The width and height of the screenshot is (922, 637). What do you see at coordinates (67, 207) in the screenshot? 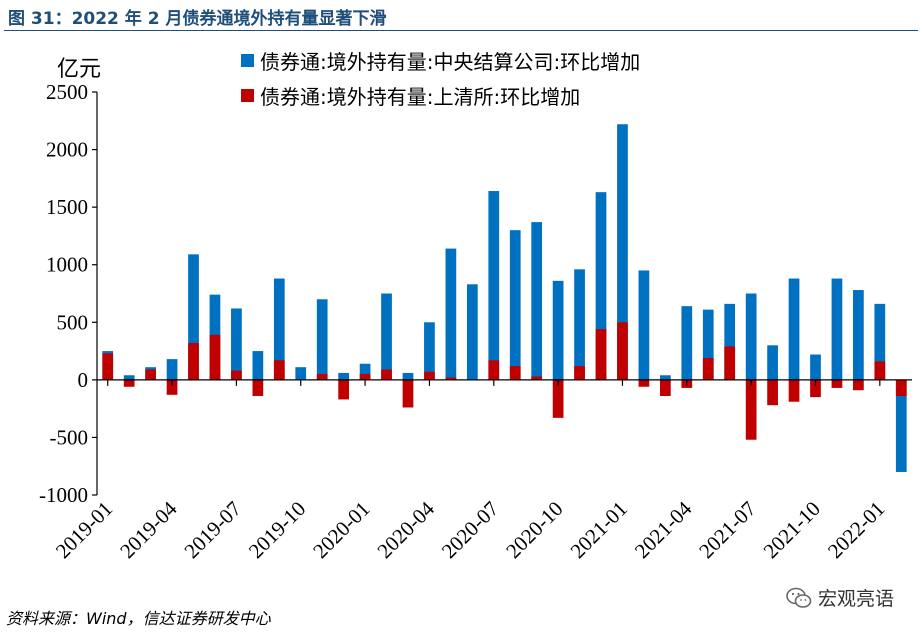
I see `y-tick-label: 1500` at bounding box center [67, 207].